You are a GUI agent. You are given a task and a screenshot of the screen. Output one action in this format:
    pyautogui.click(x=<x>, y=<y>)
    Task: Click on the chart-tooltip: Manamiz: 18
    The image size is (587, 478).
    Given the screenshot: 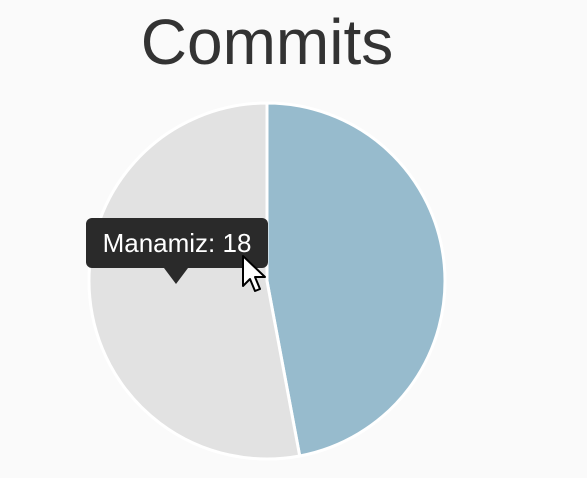 What is the action you would take?
    pyautogui.click(x=177, y=243)
    